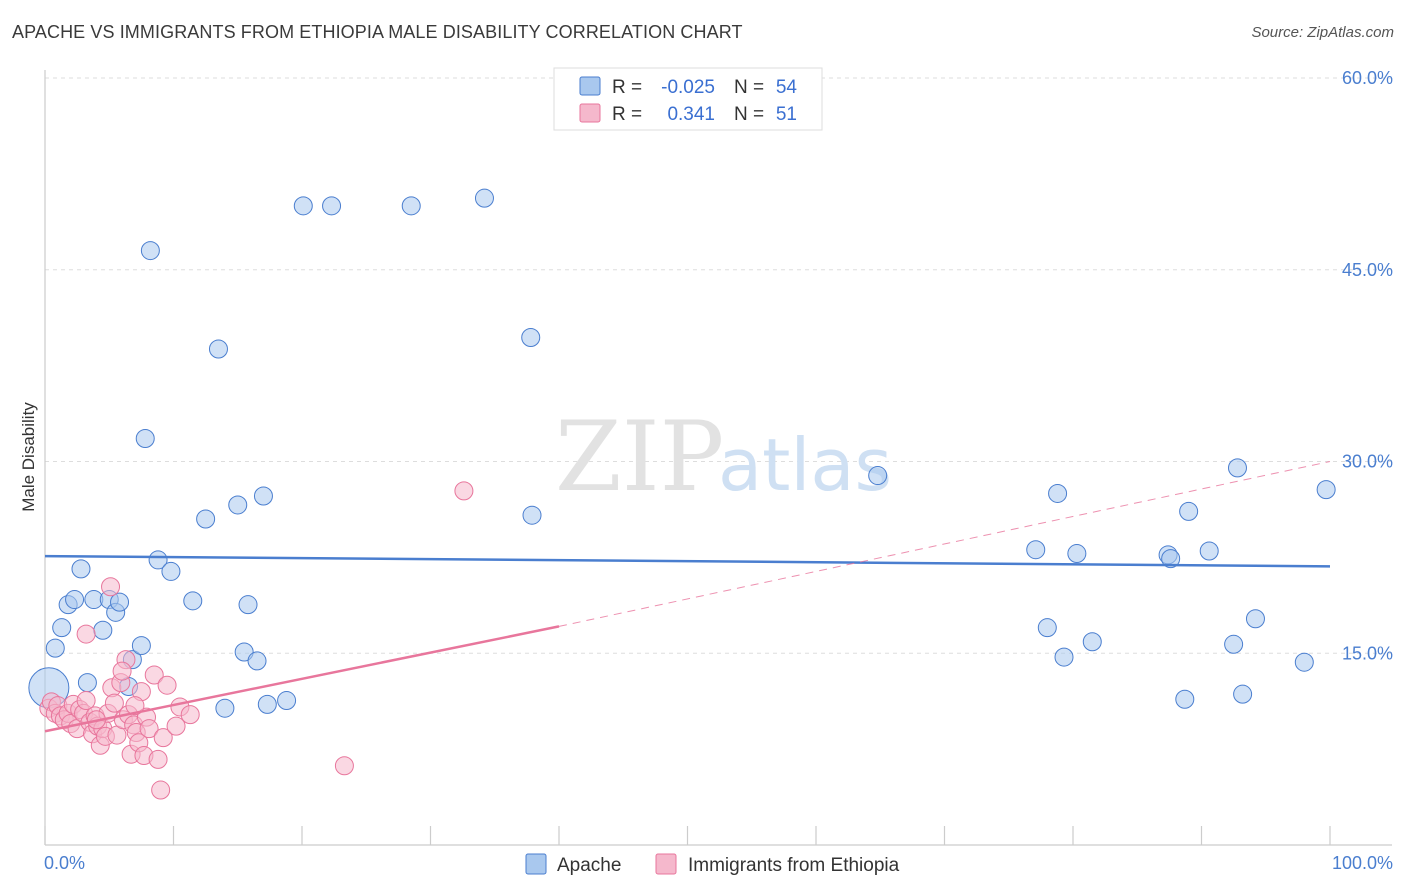 The height and width of the screenshot is (892, 1406). Describe the element at coordinates (688, 87) in the screenshot. I see `legend-r-value-apache: -0.025` at that location.